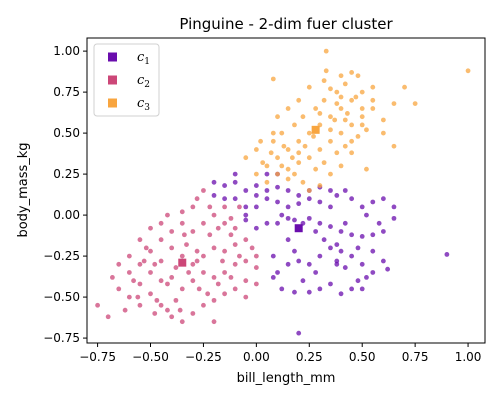  I want to click on legend-marker-c3, so click(112, 103).